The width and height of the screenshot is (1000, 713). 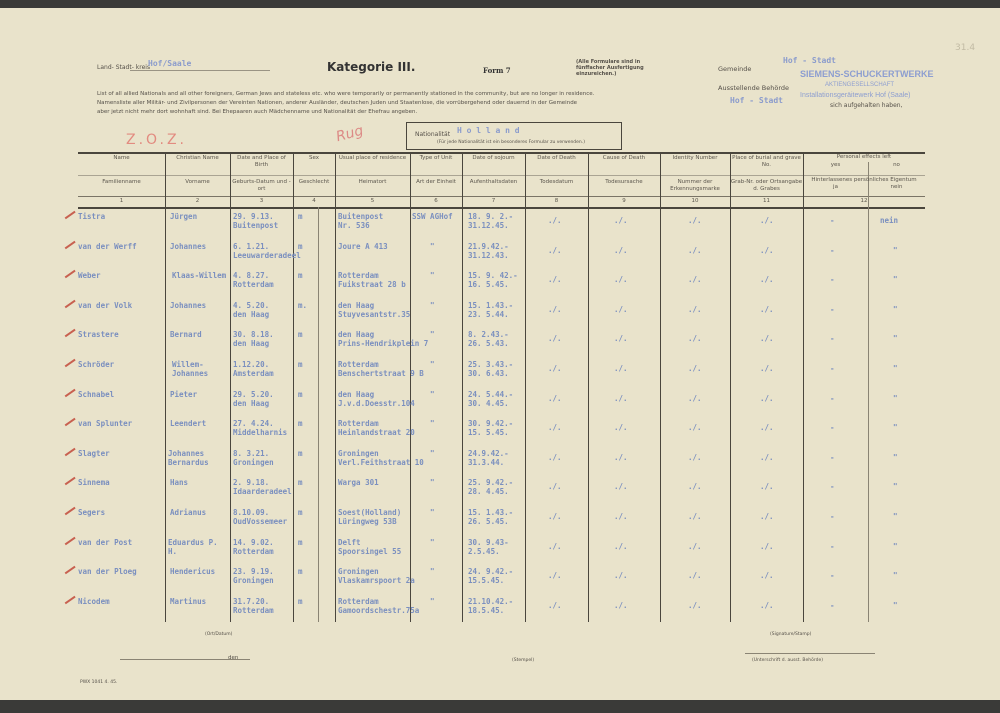 What do you see at coordinates (358, 424) in the screenshot?
I see `residence-place: Rotterdam` at bounding box center [358, 424].